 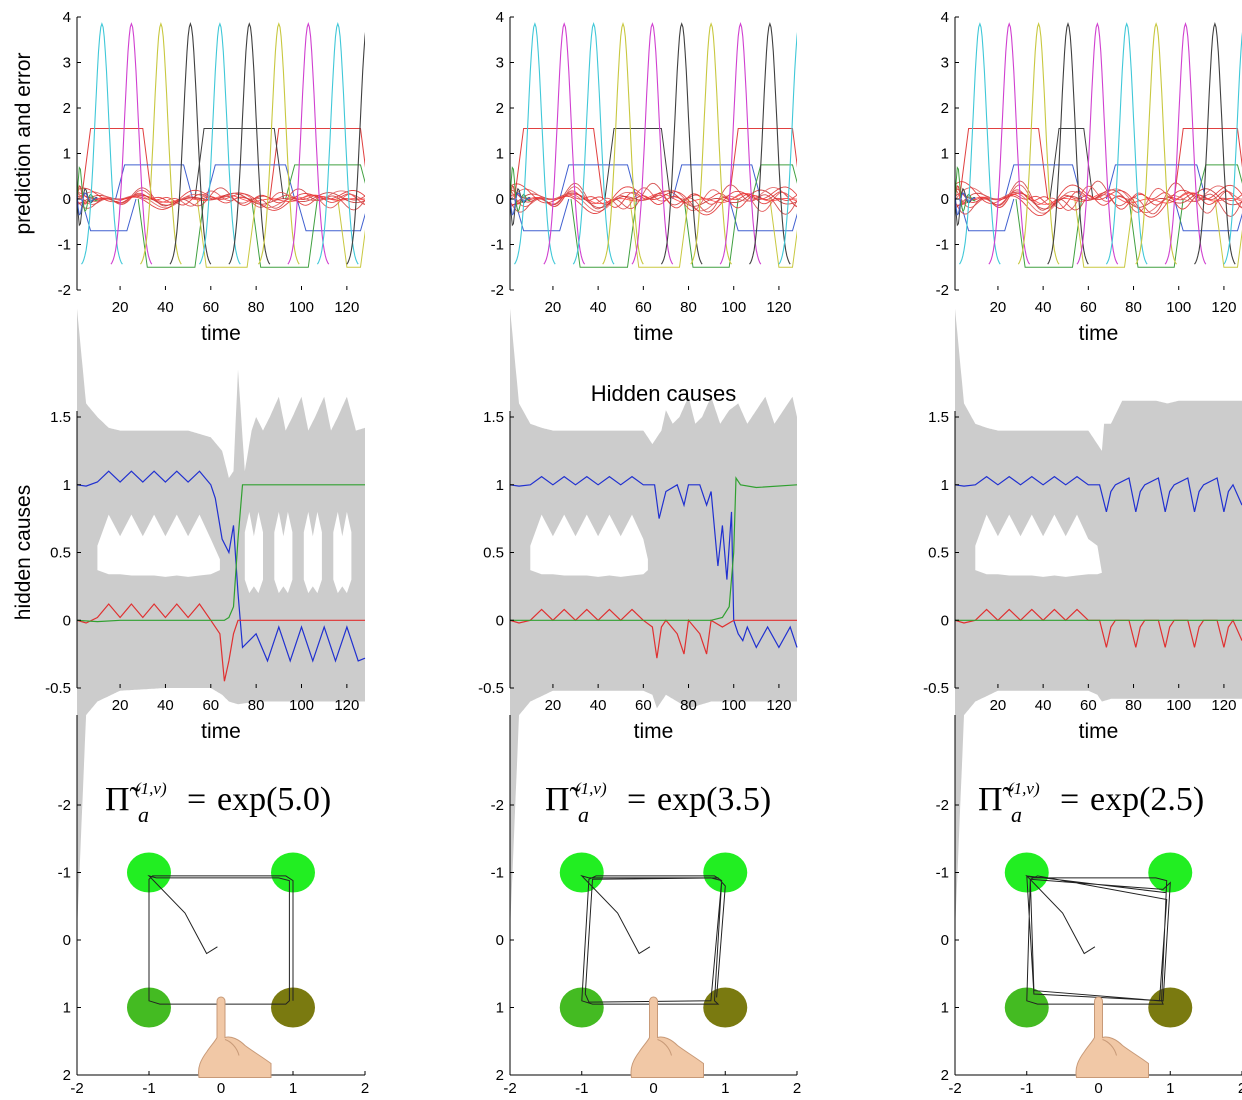 What do you see at coordinates (1147, 799) in the screenshot?
I see `equation-value: exp(2.5)` at bounding box center [1147, 799].